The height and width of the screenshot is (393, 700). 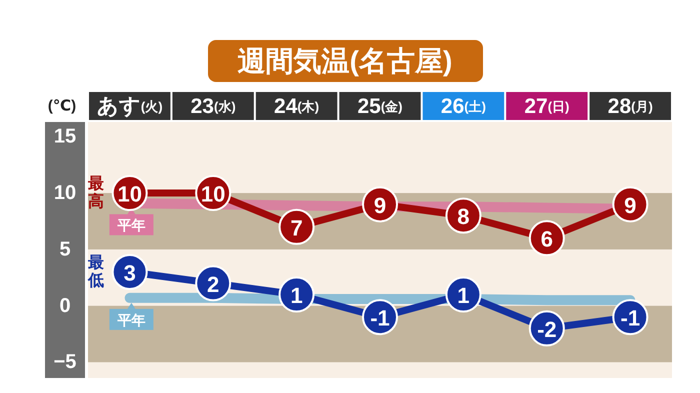 I want to click on y-tick-label: 5, so click(x=65, y=249).